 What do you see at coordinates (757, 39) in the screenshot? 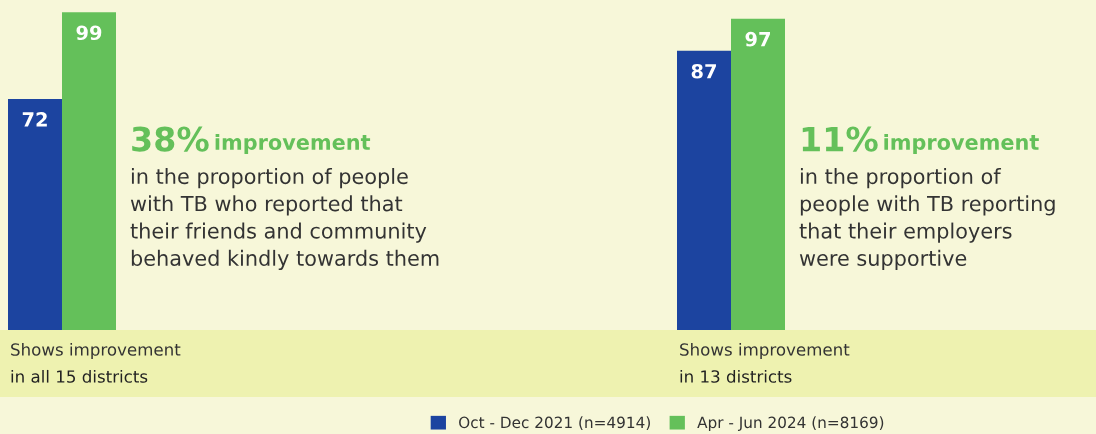
I see `data-label: 97` at bounding box center [757, 39].